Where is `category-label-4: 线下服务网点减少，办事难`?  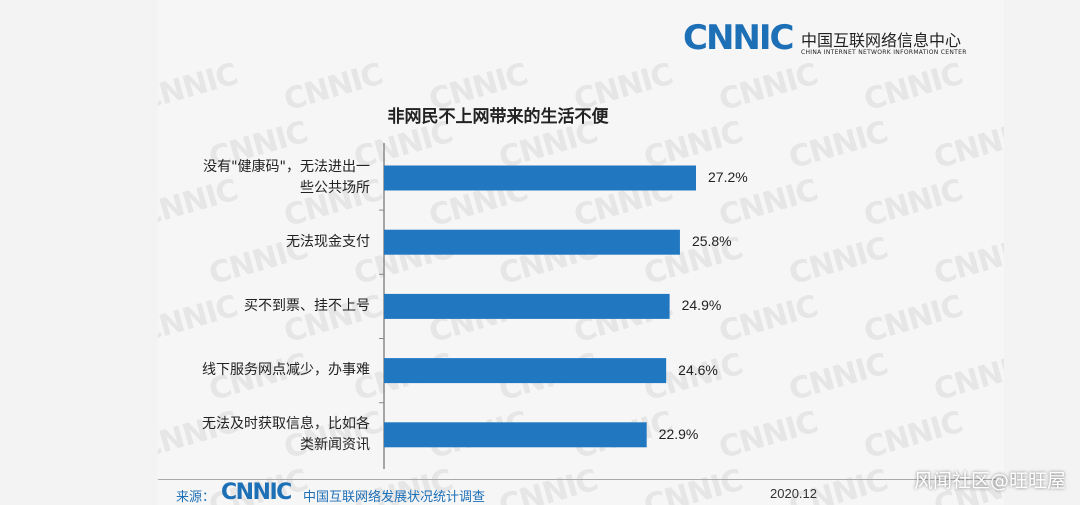
category-label-4: 线下服务网点减少，办事难 is located at coordinates (265, 370).